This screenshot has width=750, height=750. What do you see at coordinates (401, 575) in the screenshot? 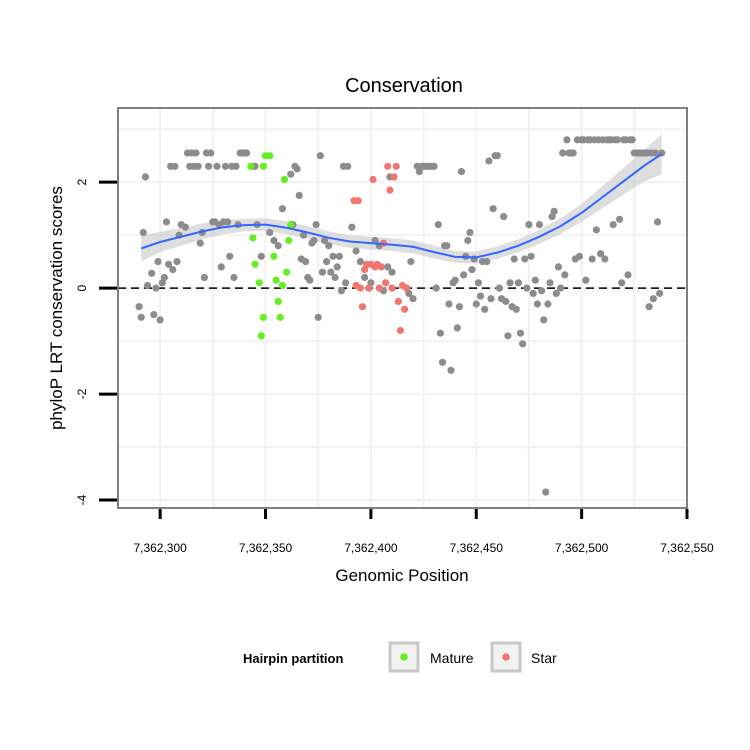
I see `x-axis-title: Genomic Position` at bounding box center [401, 575].